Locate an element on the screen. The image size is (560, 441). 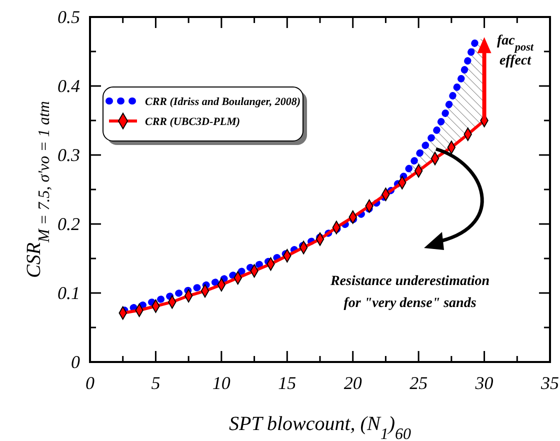
legend-label: CRR (UBC3D-PLM) is located at coordinates (192, 122).